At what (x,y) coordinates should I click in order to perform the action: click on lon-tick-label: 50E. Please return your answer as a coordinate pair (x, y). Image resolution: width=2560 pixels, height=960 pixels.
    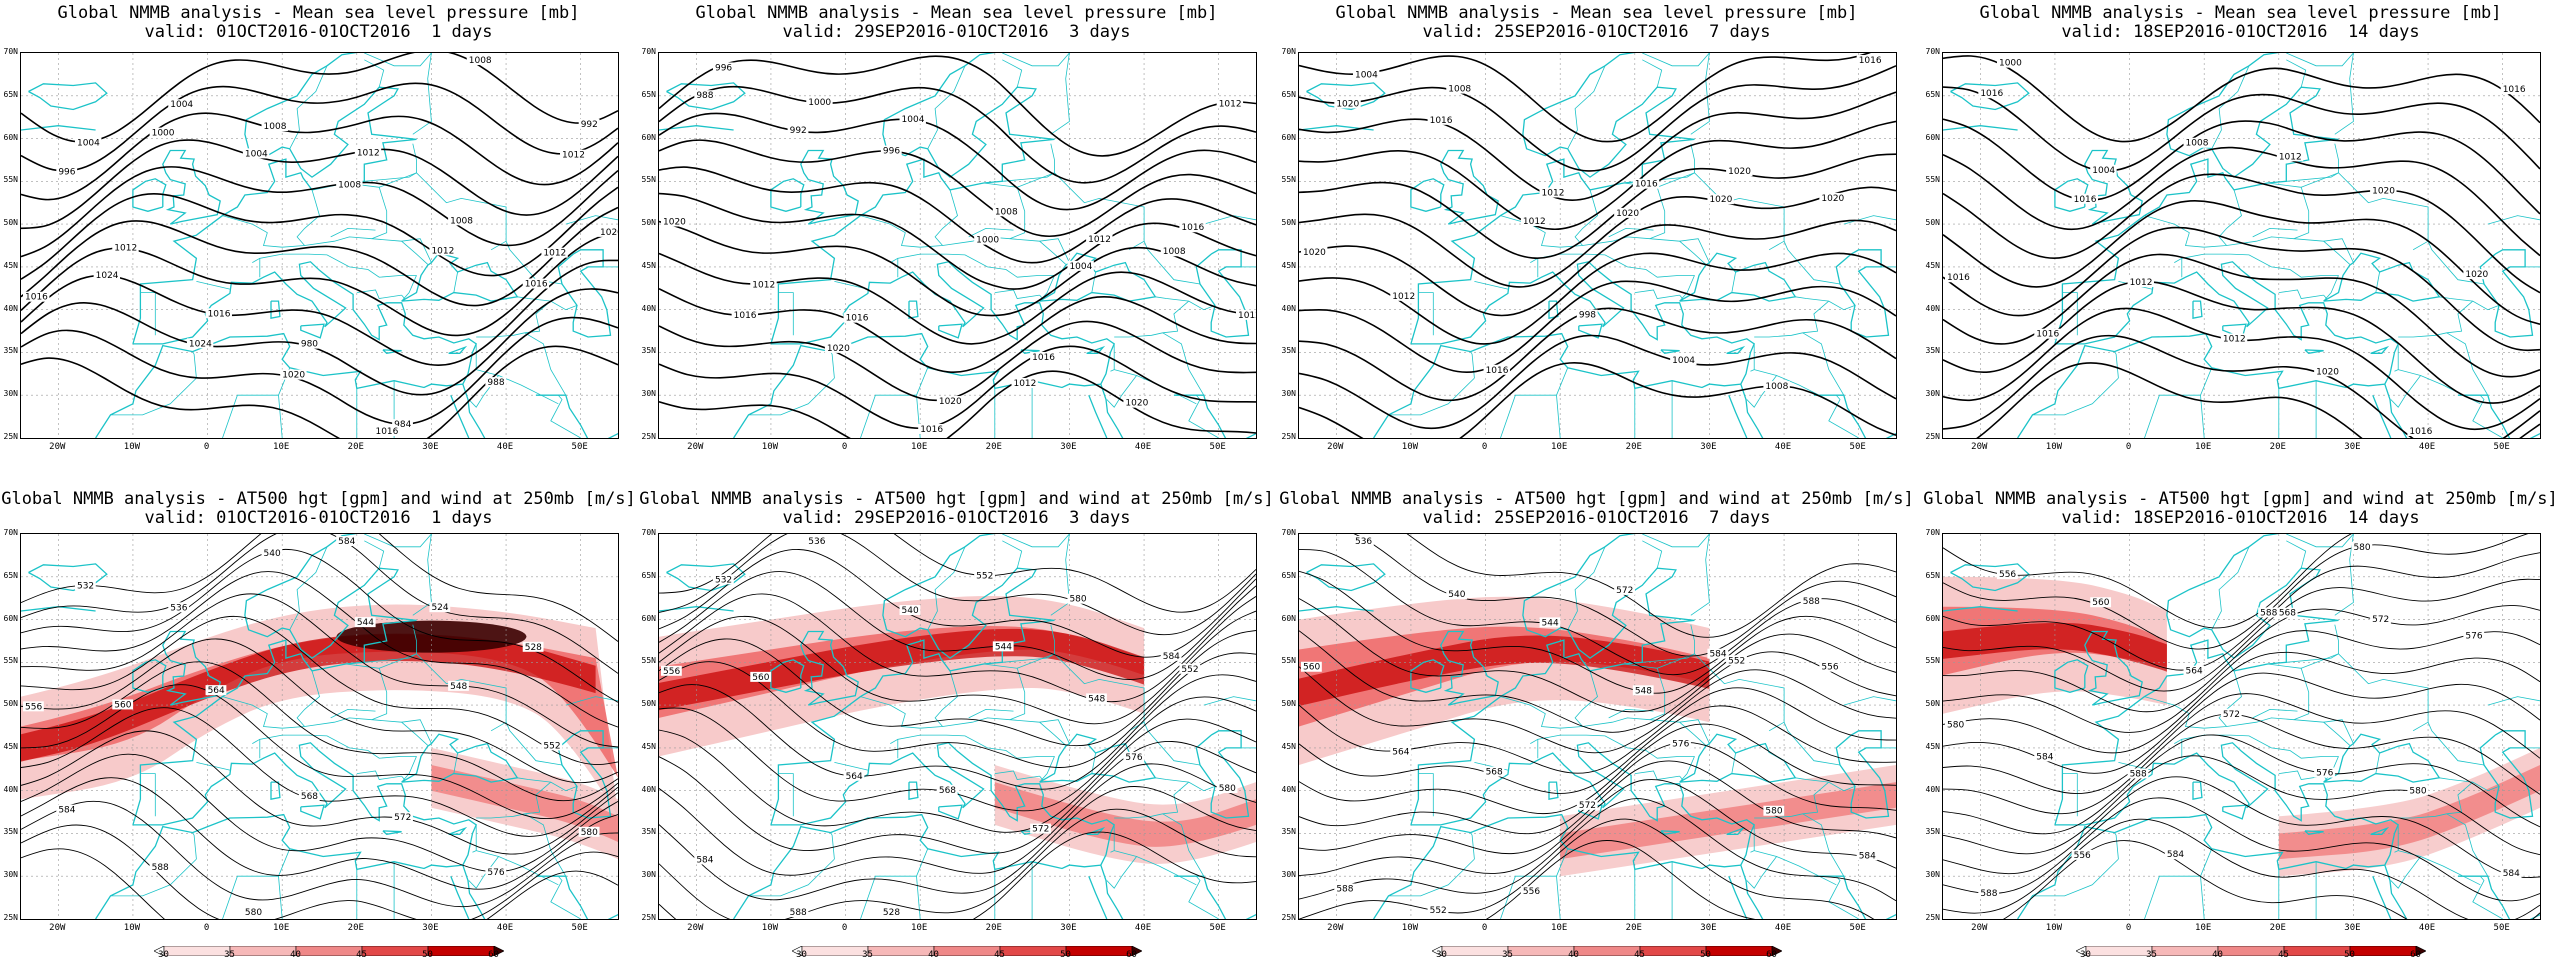
    Looking at the image, I should click on (1857, 447).